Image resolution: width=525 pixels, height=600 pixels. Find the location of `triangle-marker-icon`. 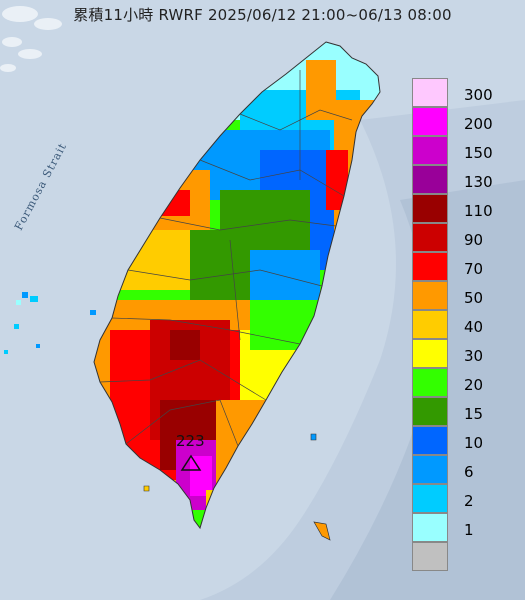

triangle-marker-icon is located at coordinates (191, 462).